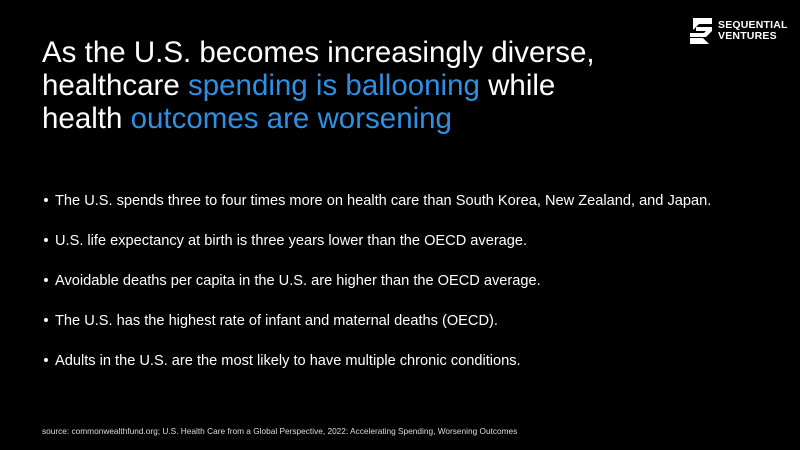 The image size is (800, 450). Describe the element at coordinates (701, 31) in the screenshot. I see `logo-icon` at that location.